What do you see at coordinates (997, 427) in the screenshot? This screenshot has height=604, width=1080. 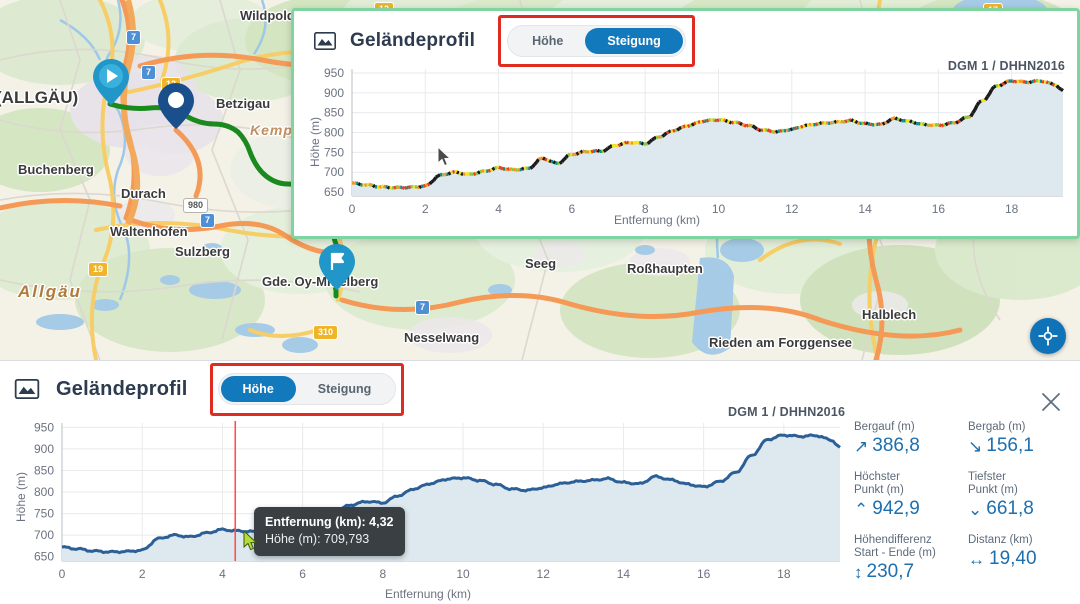 I see `stat-descent-label: Bergab (m)` at bounding box center [997, 427].